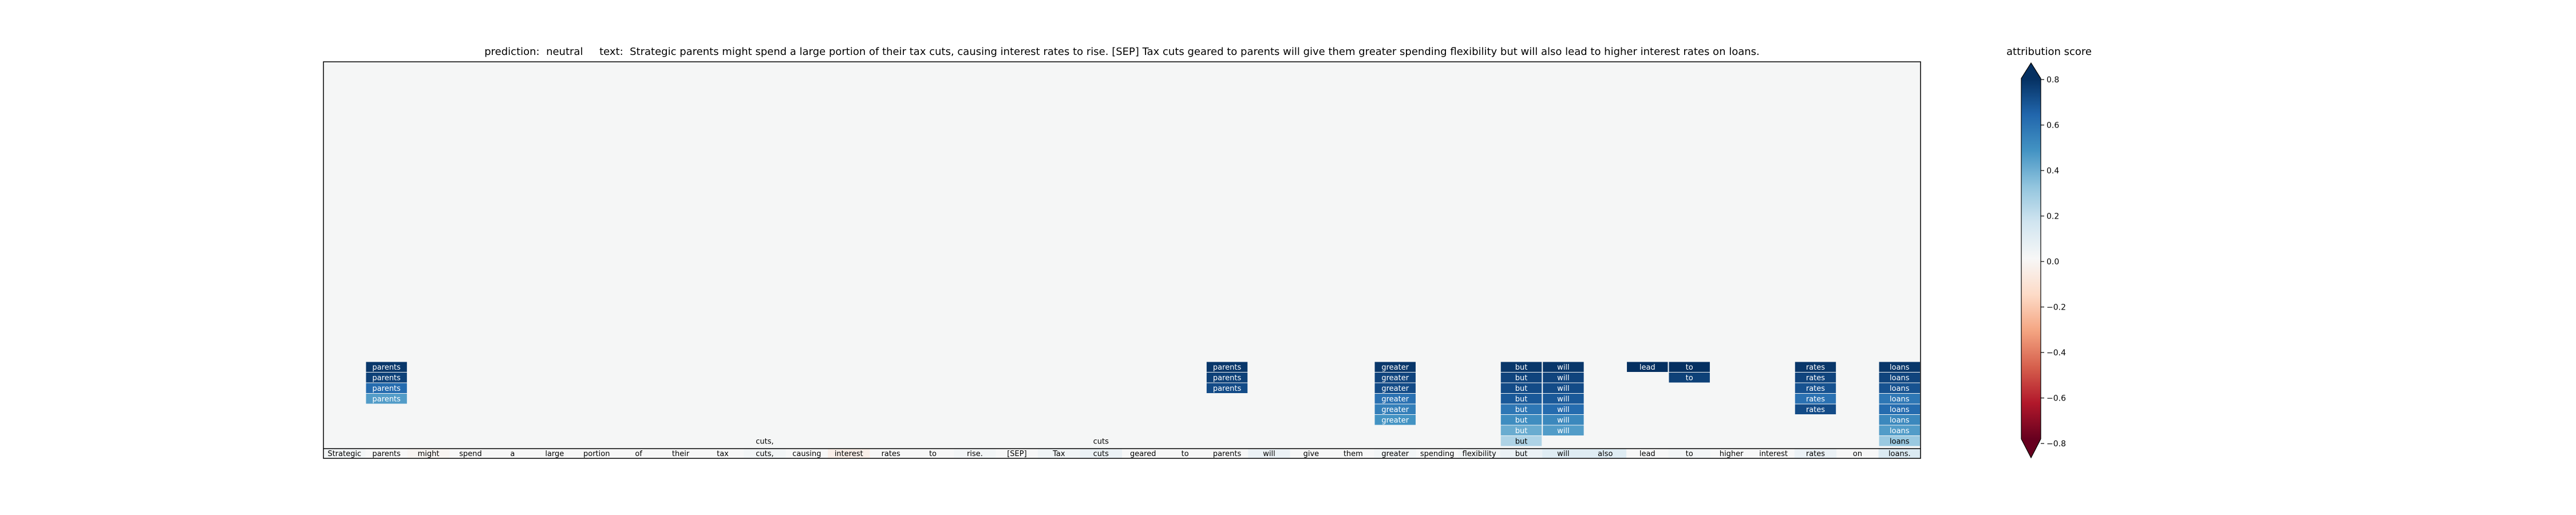 The width and height of the screenshot is (2576, 515). I want to click on token-label: will, so click(1269, 454).